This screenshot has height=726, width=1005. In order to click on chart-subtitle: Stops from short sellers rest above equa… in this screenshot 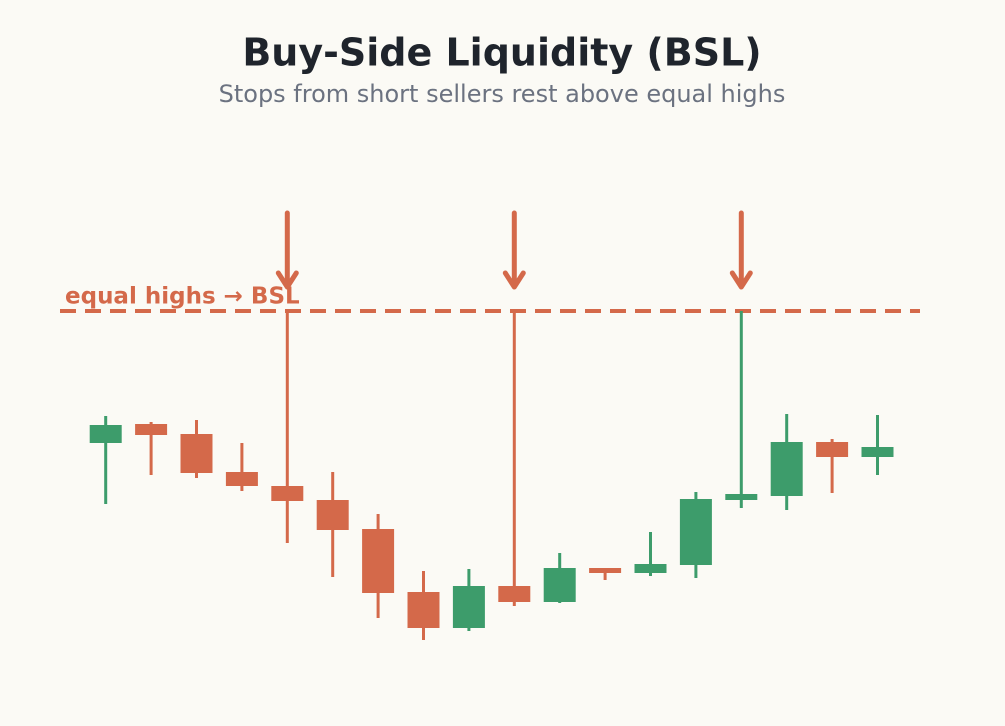, I will do `click(502, 94)`.